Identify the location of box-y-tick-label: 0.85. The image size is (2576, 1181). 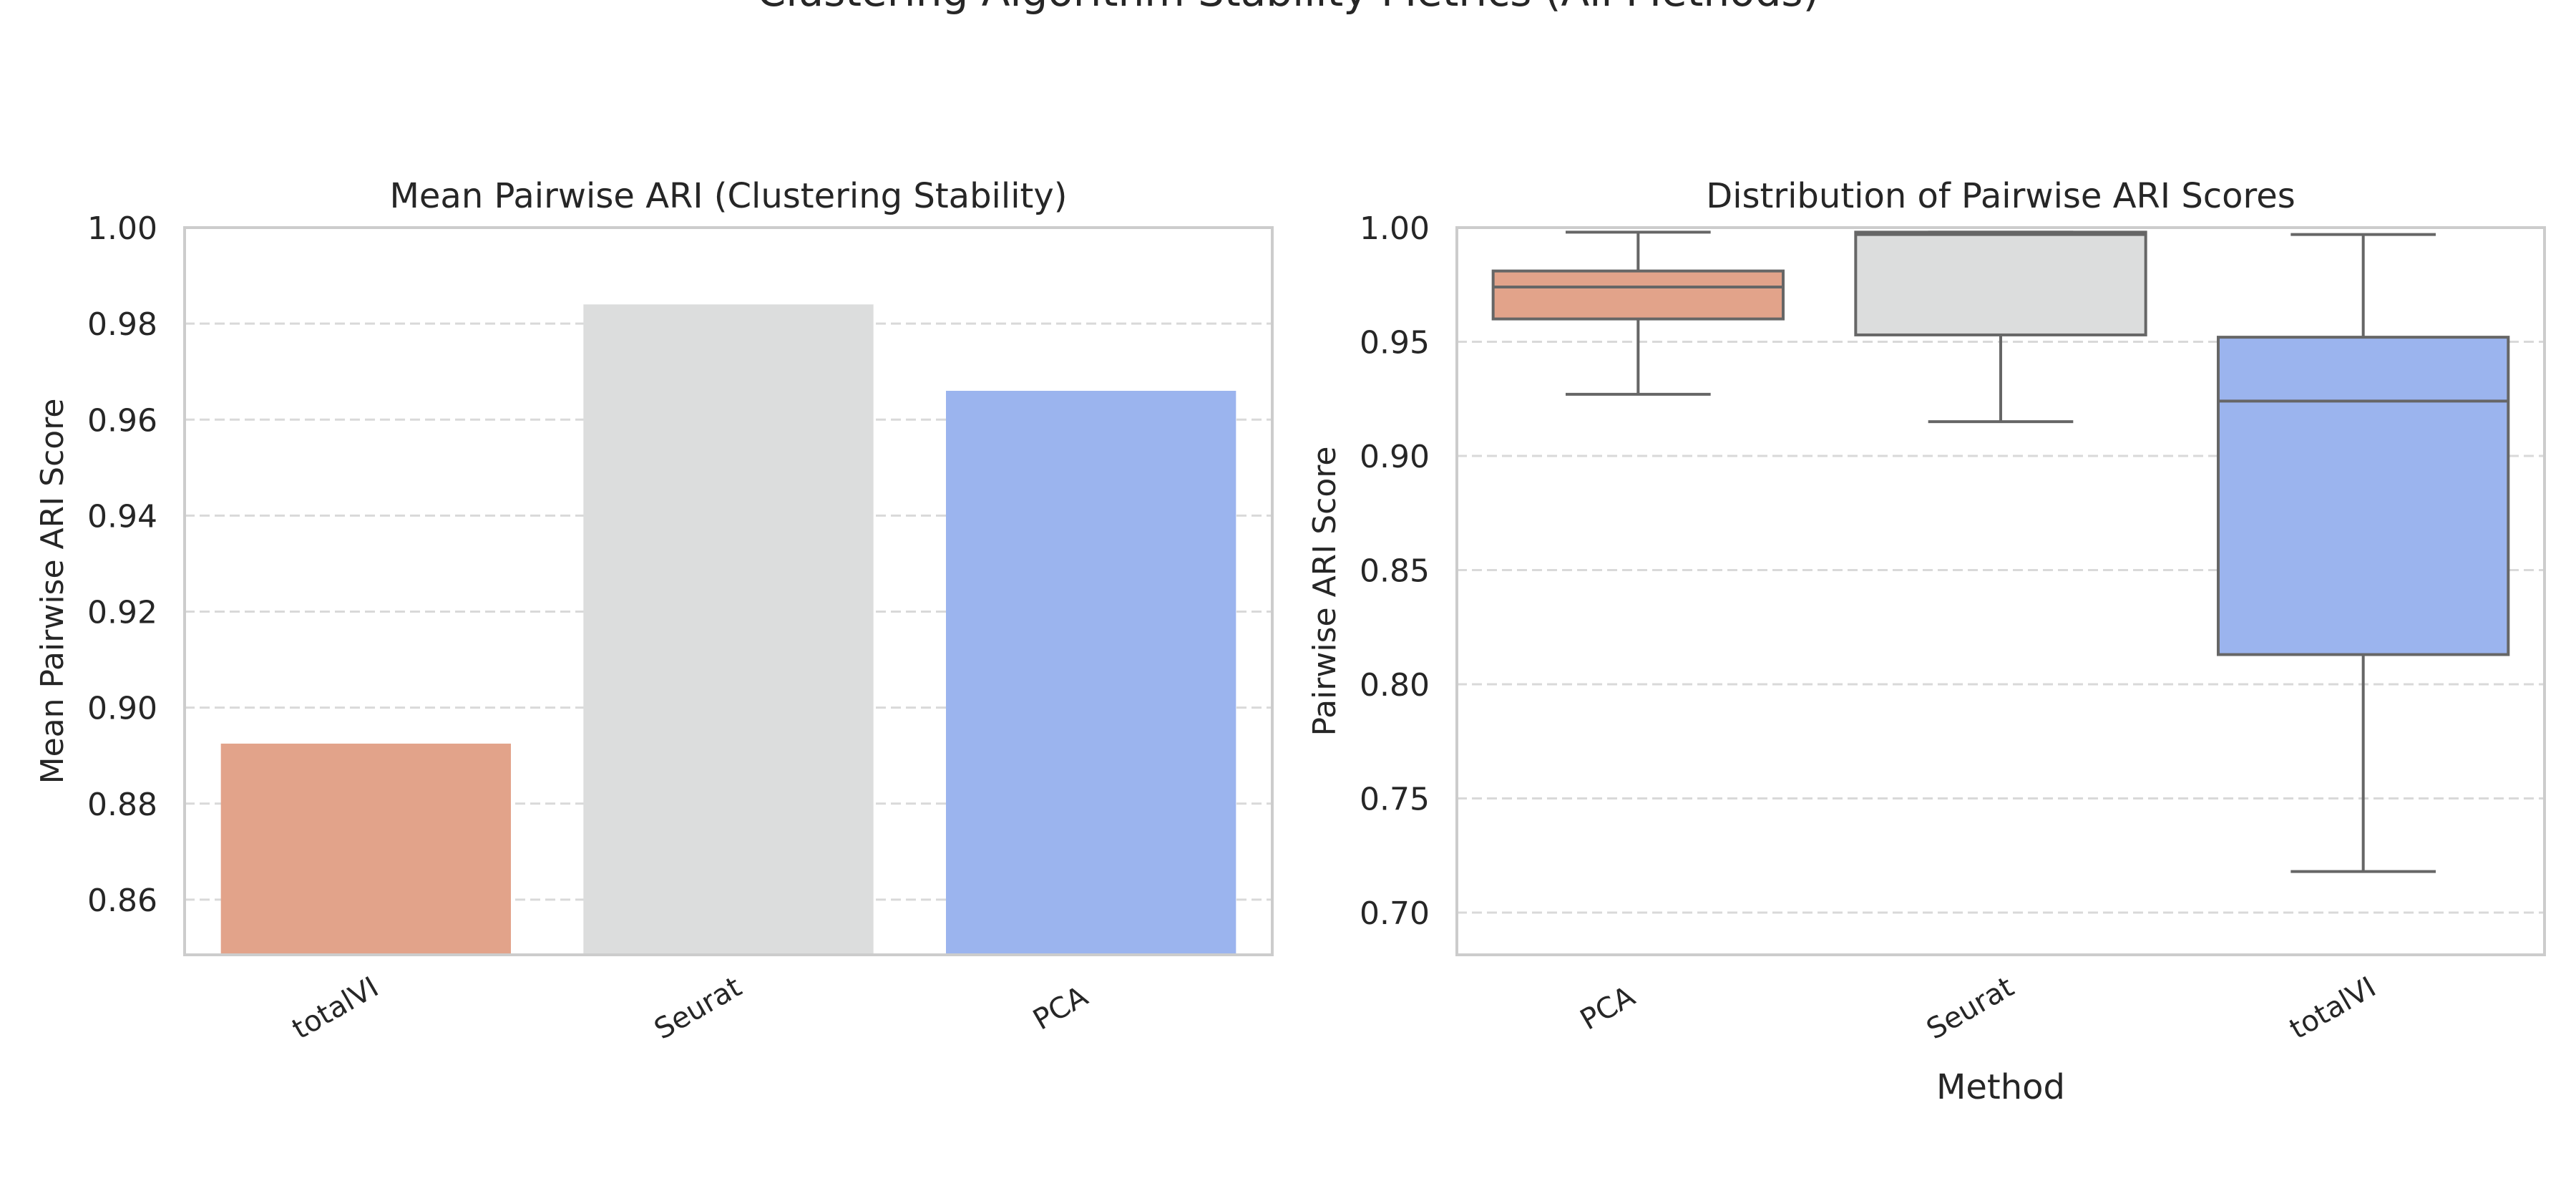
(1395, 571).